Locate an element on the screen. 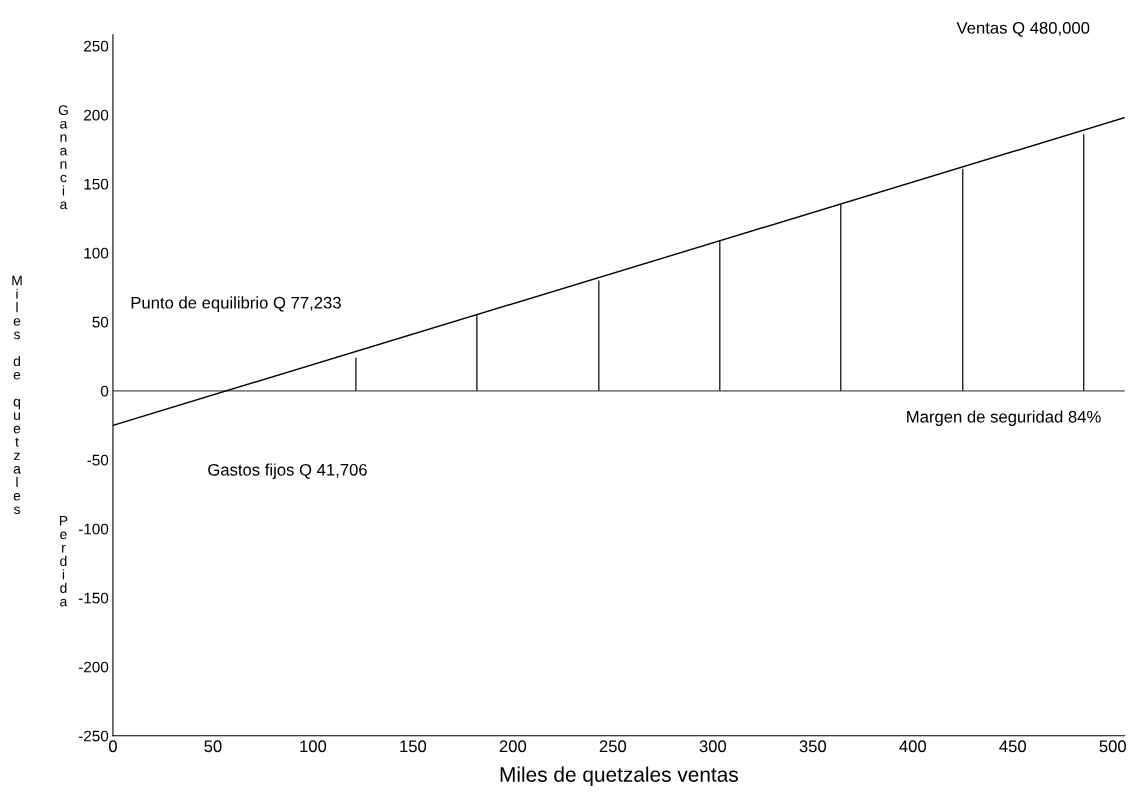  annotation: Punto de equilibrio Q 77,233 is located at coordinates (236, 304).